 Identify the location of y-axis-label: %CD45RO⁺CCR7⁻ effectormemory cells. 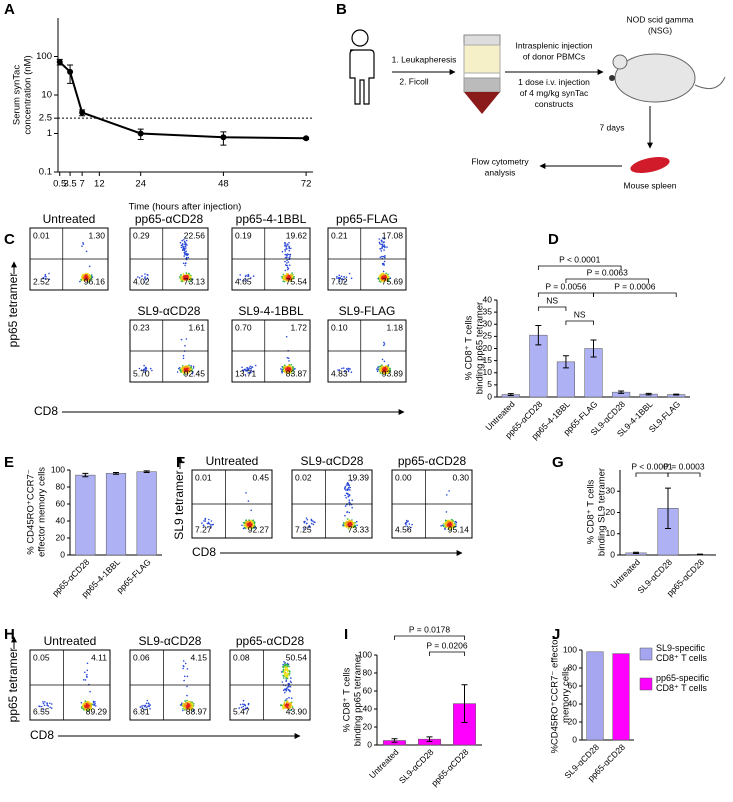
(560, 694).